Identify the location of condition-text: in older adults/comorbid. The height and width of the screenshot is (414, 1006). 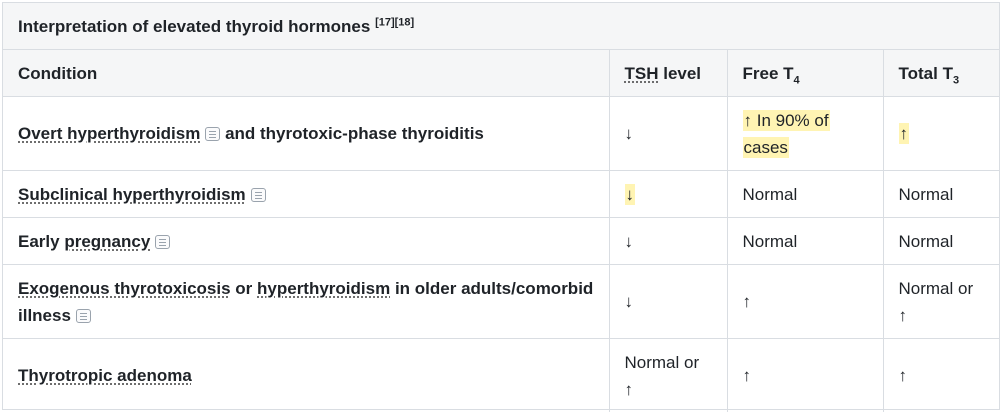
(494, 288).